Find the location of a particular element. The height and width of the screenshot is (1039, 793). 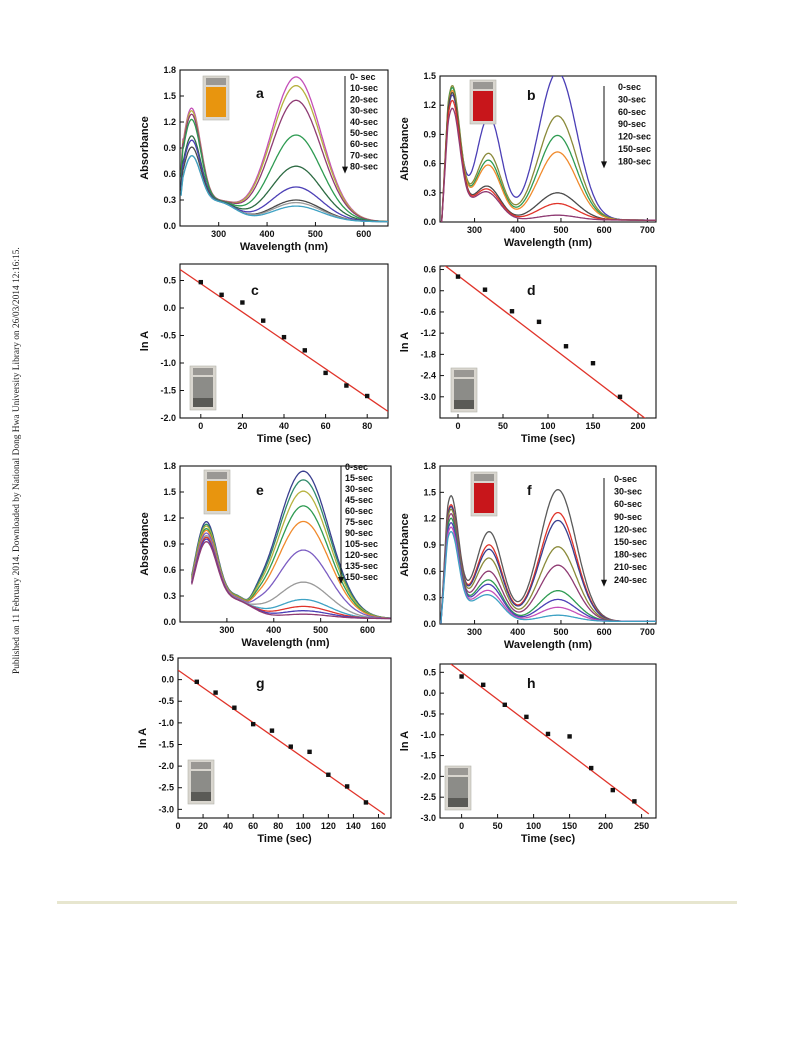

h-x-tick-label: 100 is located at coordinates (533, 826).